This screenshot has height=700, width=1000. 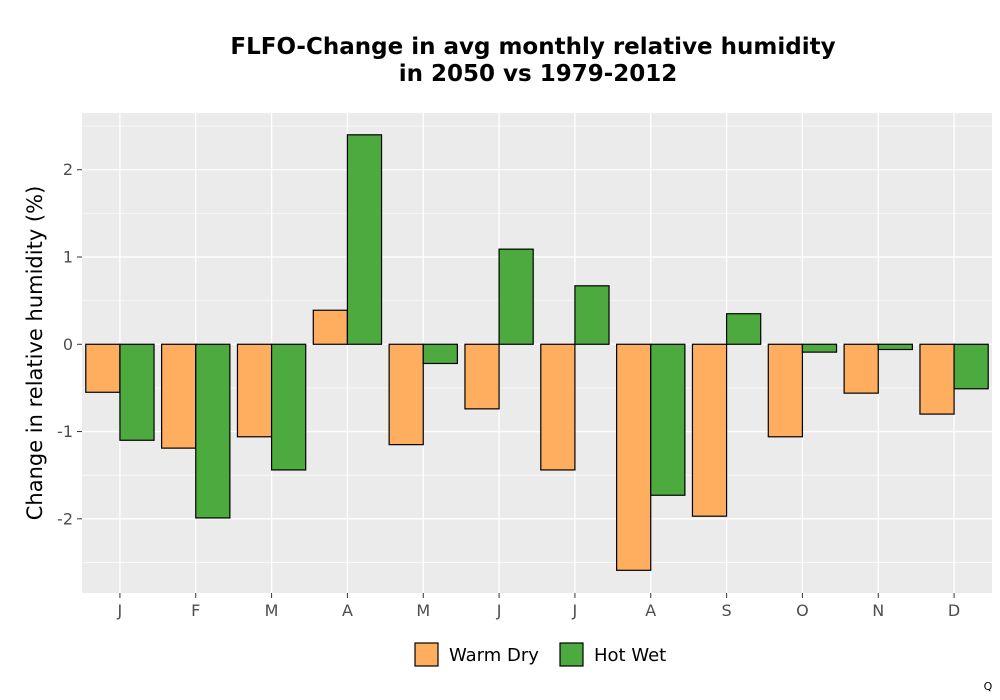 What do you see at coordinates (65, 431) in the screenshot?
I see `y-tick-label: -1` at bounding box center [65, 431].